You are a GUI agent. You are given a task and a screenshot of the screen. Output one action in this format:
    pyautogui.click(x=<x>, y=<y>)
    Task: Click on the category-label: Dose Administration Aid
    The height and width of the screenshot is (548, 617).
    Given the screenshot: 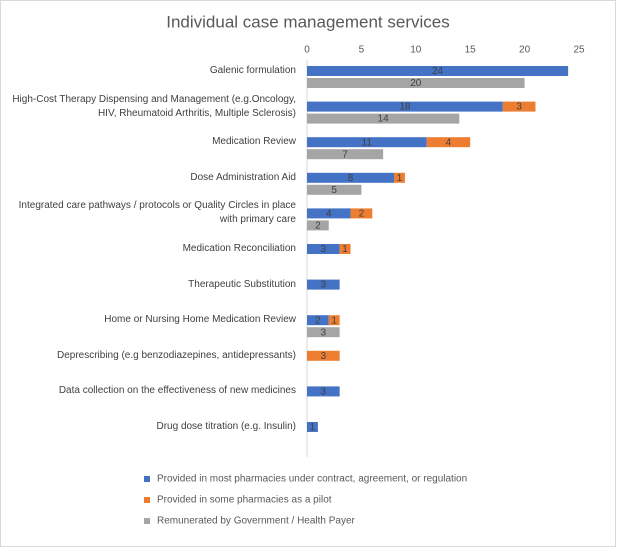 What is the action you would take?
    pyautogui.click(x=243, y=177)
    